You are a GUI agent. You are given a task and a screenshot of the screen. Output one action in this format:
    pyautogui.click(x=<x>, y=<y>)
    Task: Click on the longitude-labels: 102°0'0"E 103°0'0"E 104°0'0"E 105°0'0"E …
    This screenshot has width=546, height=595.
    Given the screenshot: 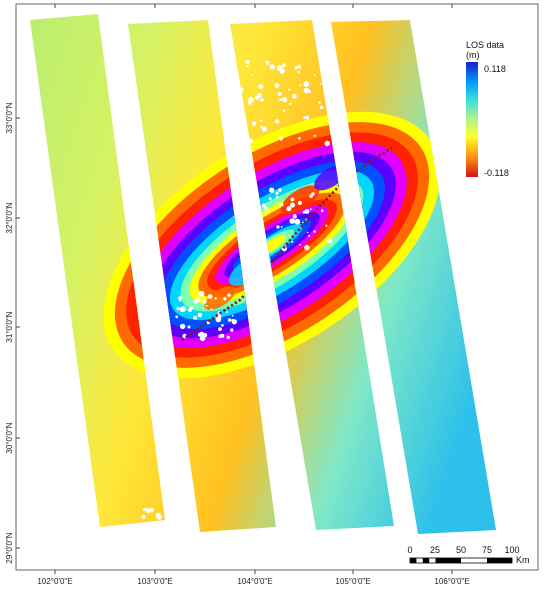 What is the action you would take?
    pyautogui.click(x=253, y=581)
    